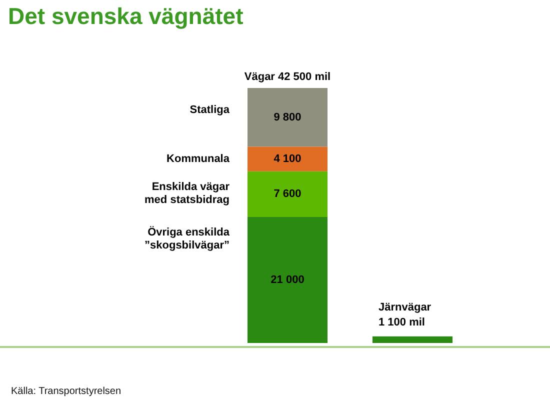 Image resolution: width=550 pixels, height=411 pixels. I want to click on data-label: 7 600, so click(288, 194).